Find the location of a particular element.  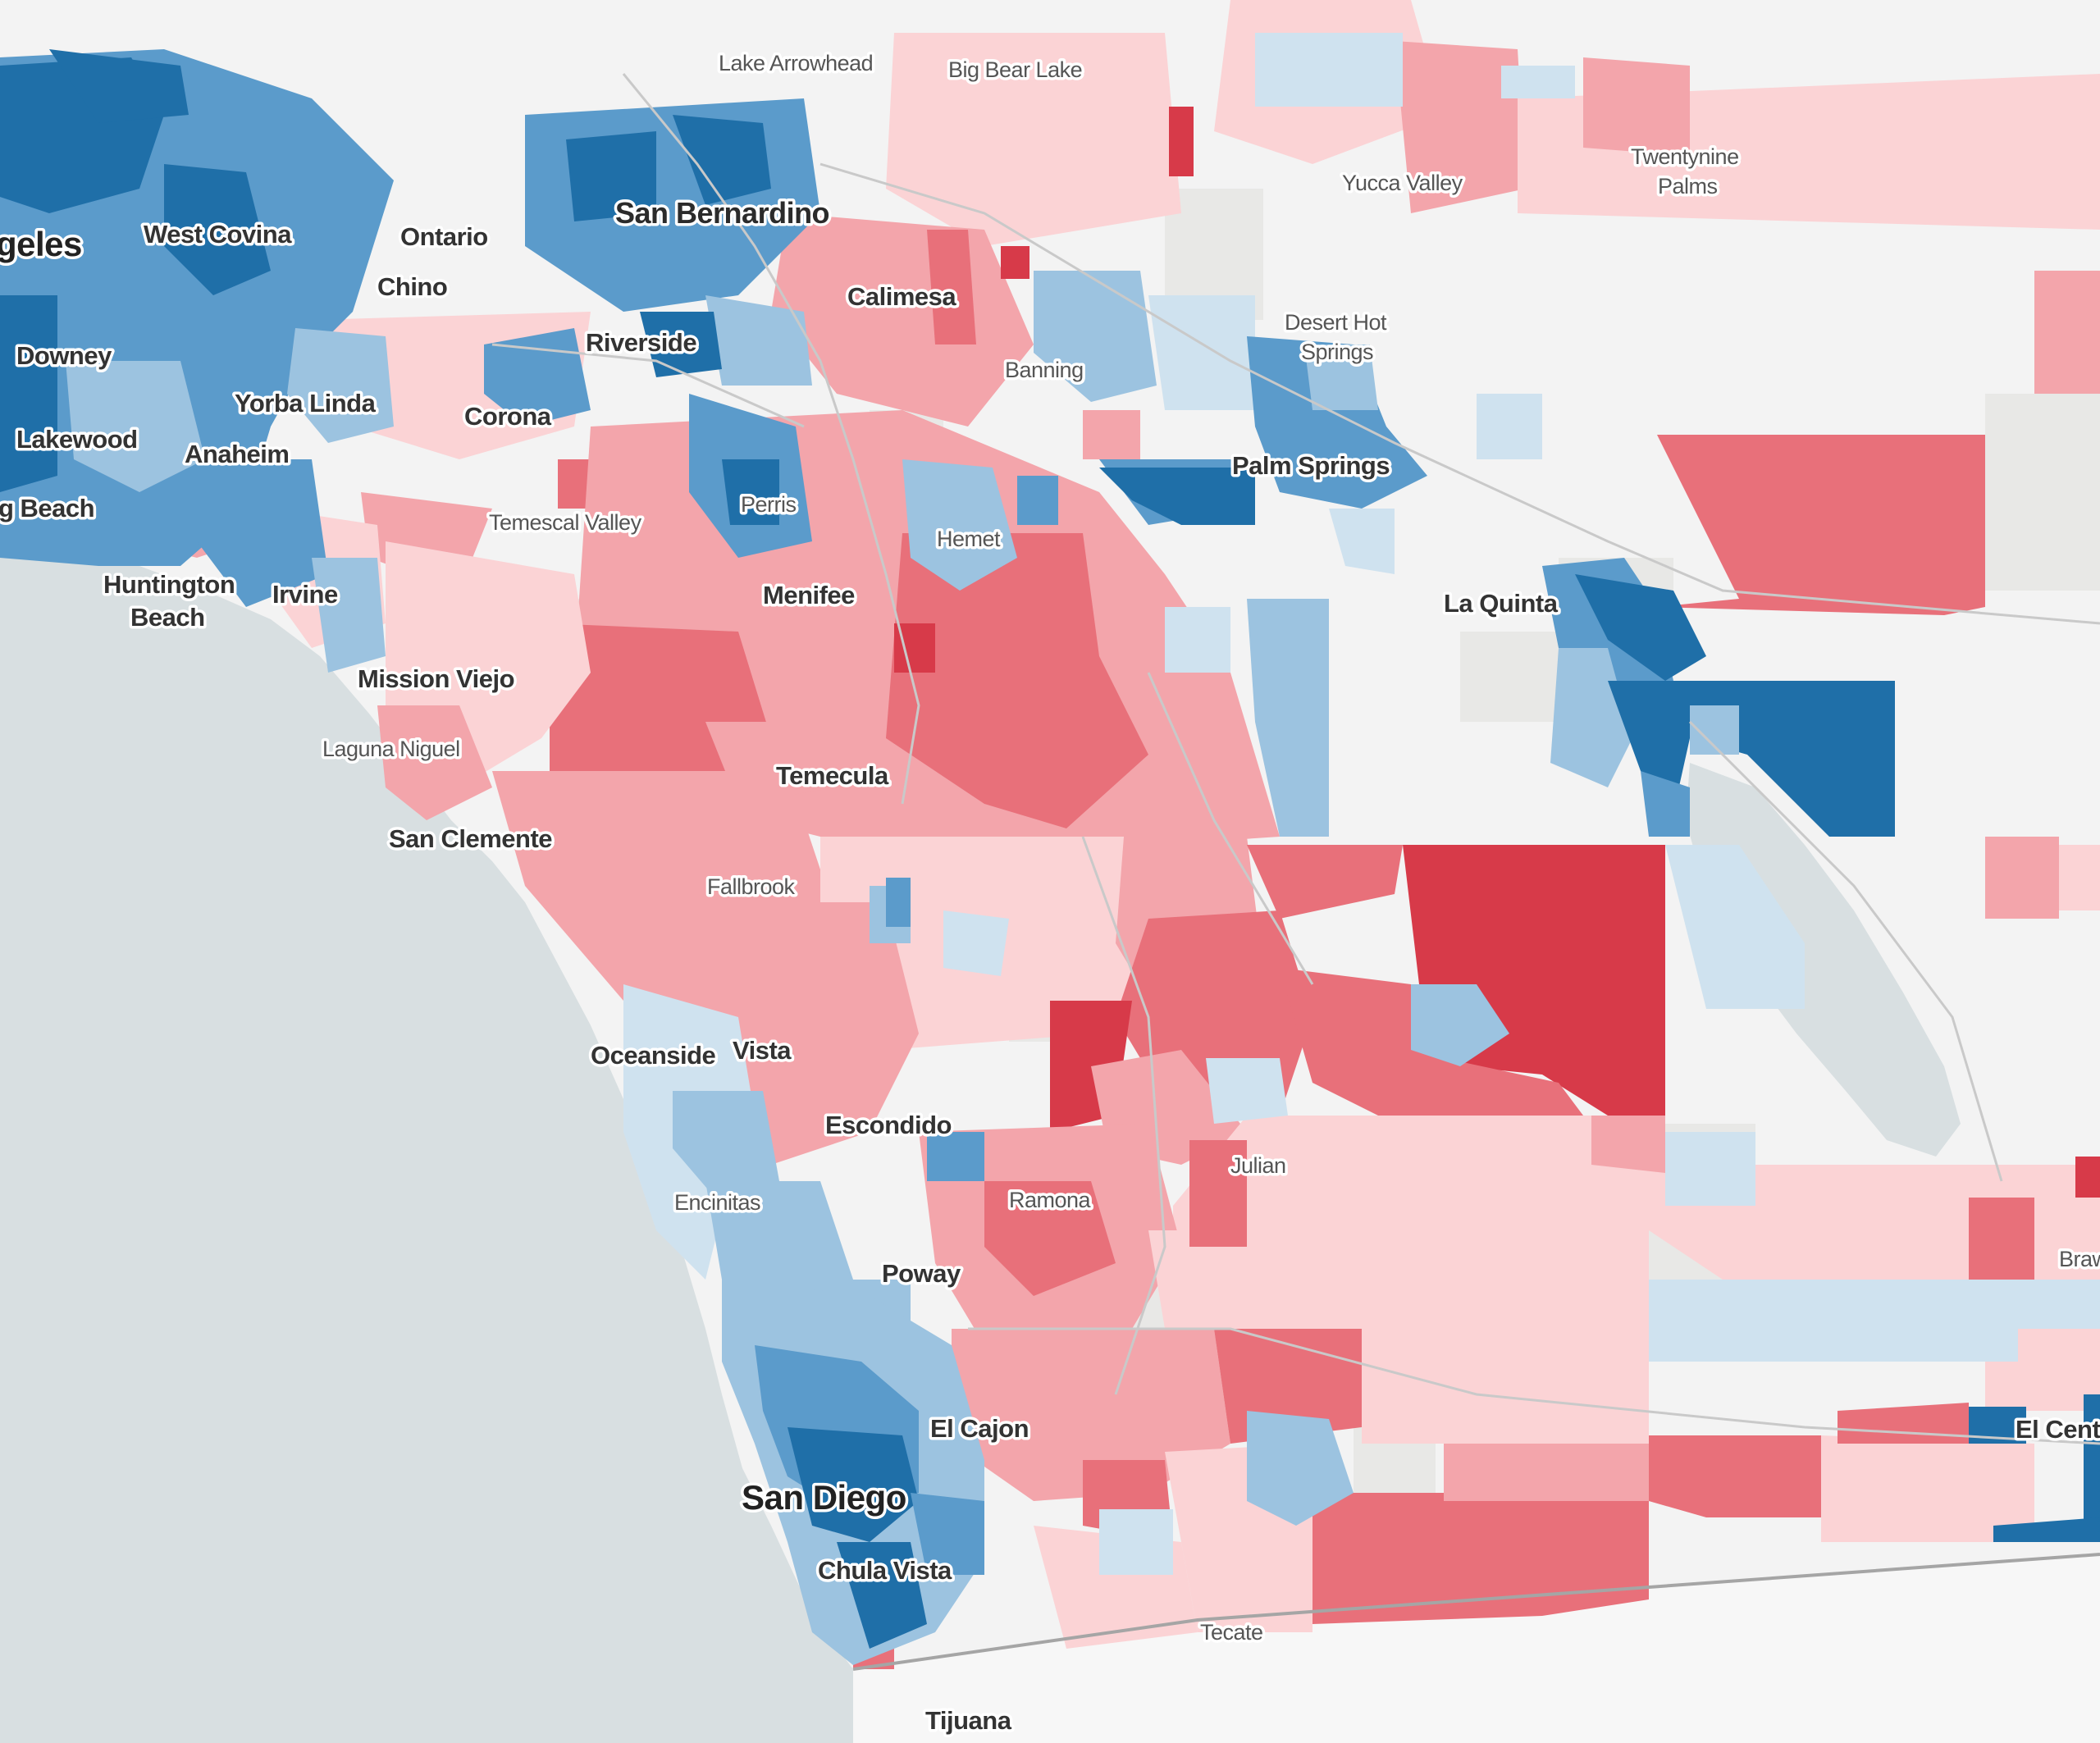

label-tecate: Tecate is located at coordinates (1231, 1632).